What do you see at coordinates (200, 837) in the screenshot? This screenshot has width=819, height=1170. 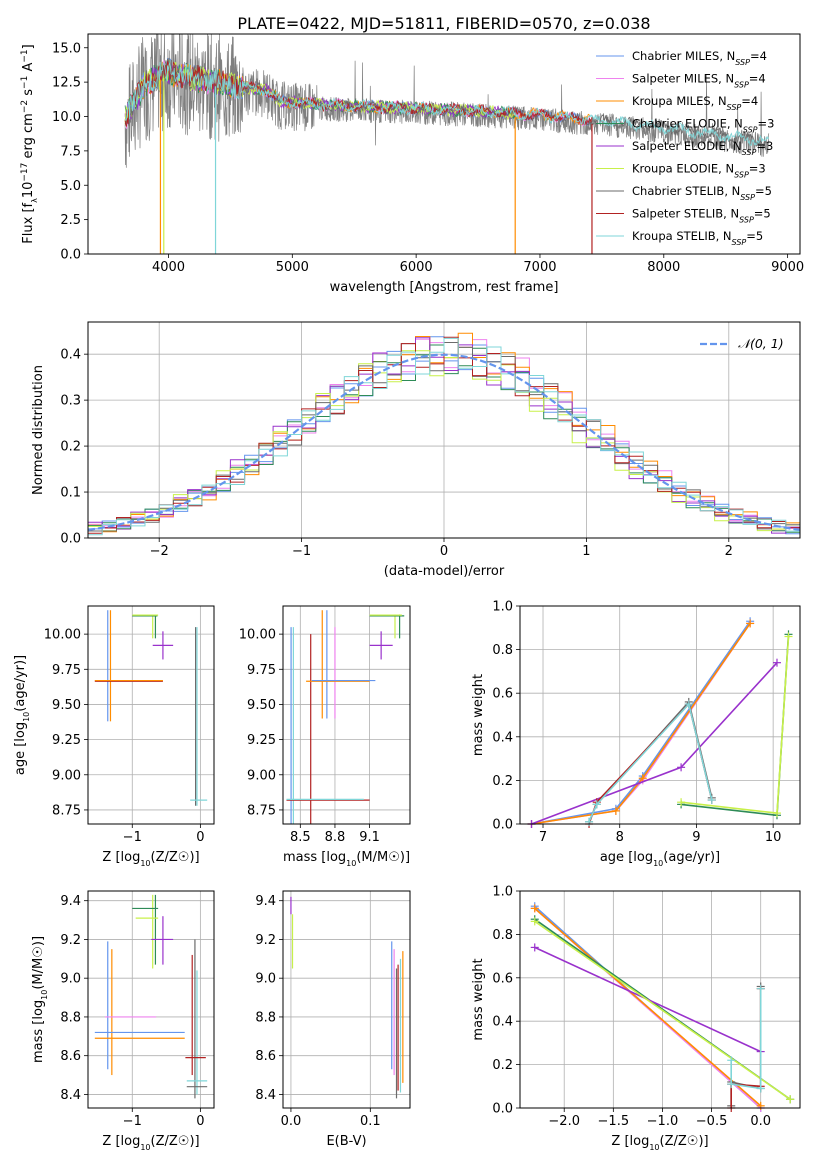 I see `x-tick-label: 0` at bounding box center [200, 837].